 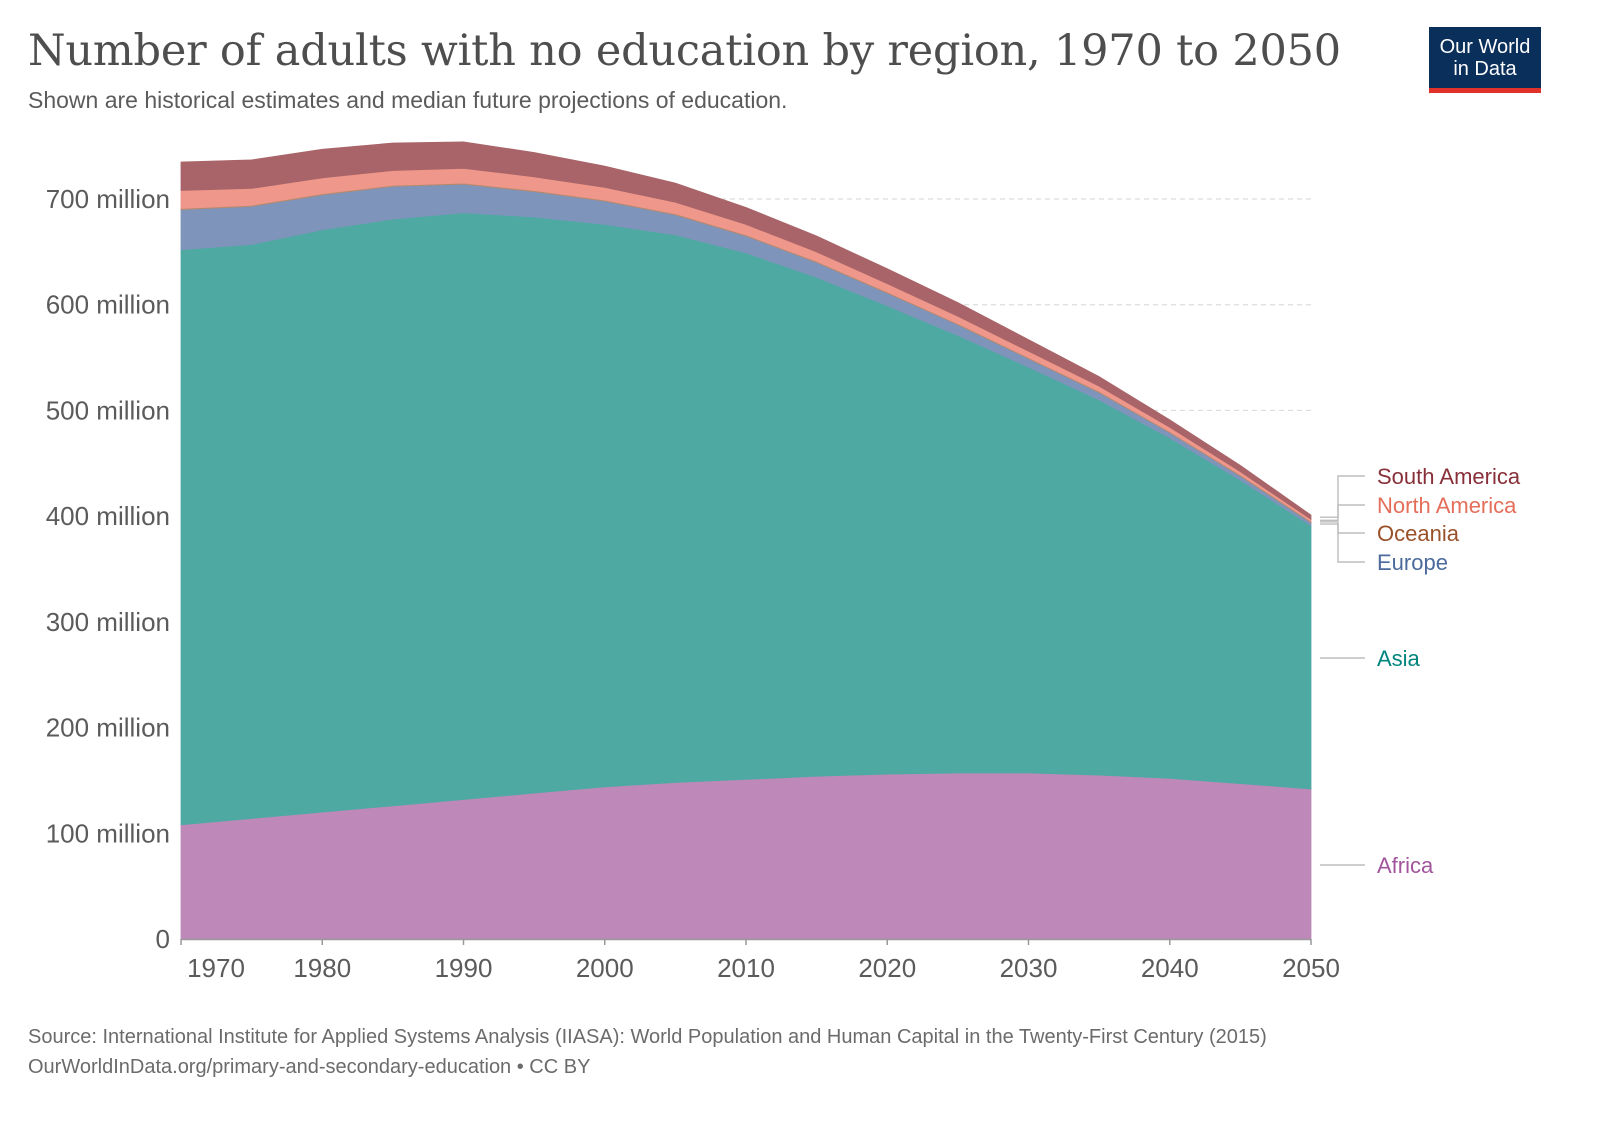 What do you see at coordinates (108, 728) in the screenshot?
I see `y-tick-label: 200 million` at bounding box center [108, 728].